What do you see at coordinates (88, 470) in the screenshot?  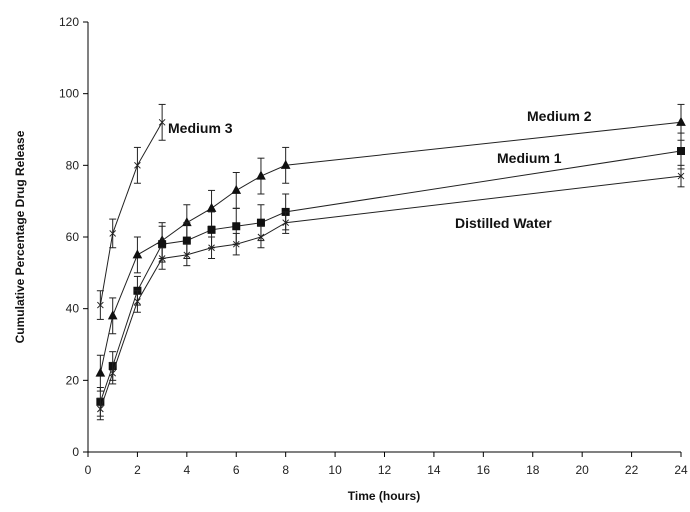 I see `x-tick-label: 0` at bounding box center [88, 470].